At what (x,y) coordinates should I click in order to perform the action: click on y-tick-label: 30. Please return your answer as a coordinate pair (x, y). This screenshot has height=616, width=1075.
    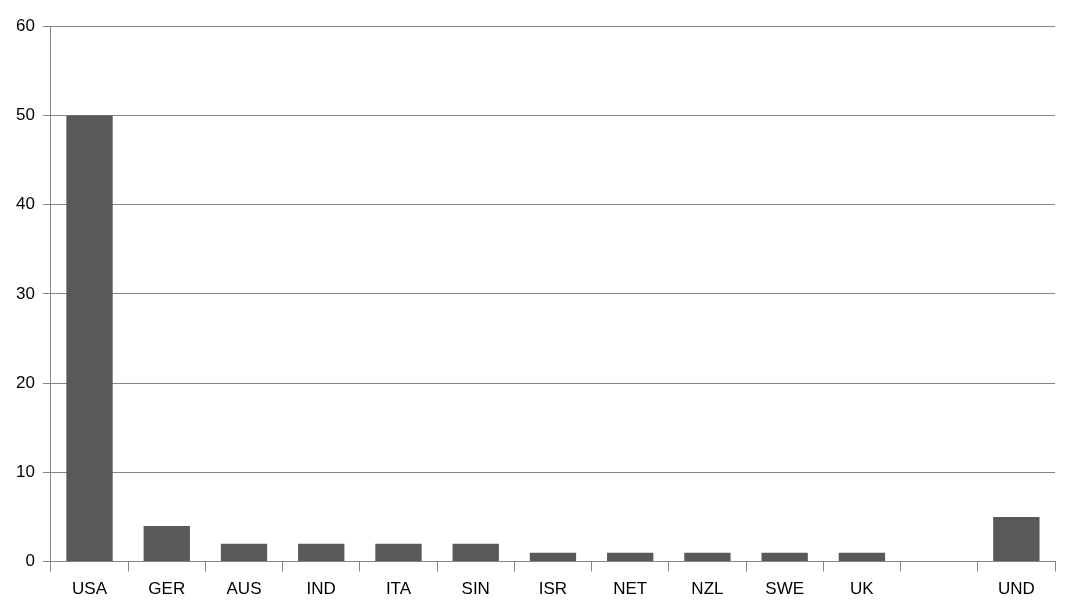
    Looking at the image, I should click on (25, 293).